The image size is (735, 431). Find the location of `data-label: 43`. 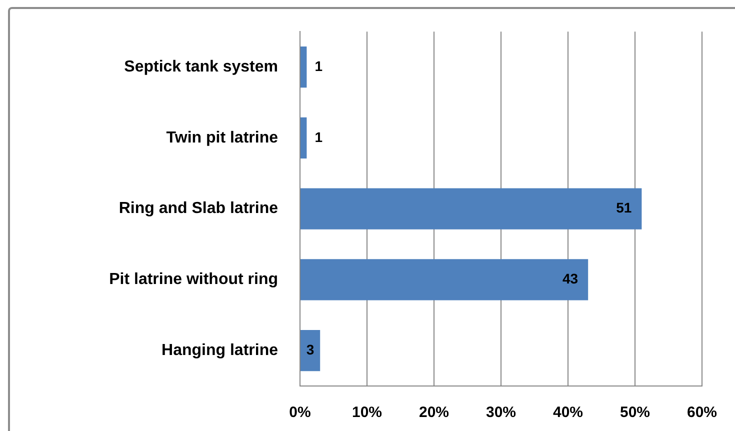

data-label: 43 is located at coordinates (570, 278).